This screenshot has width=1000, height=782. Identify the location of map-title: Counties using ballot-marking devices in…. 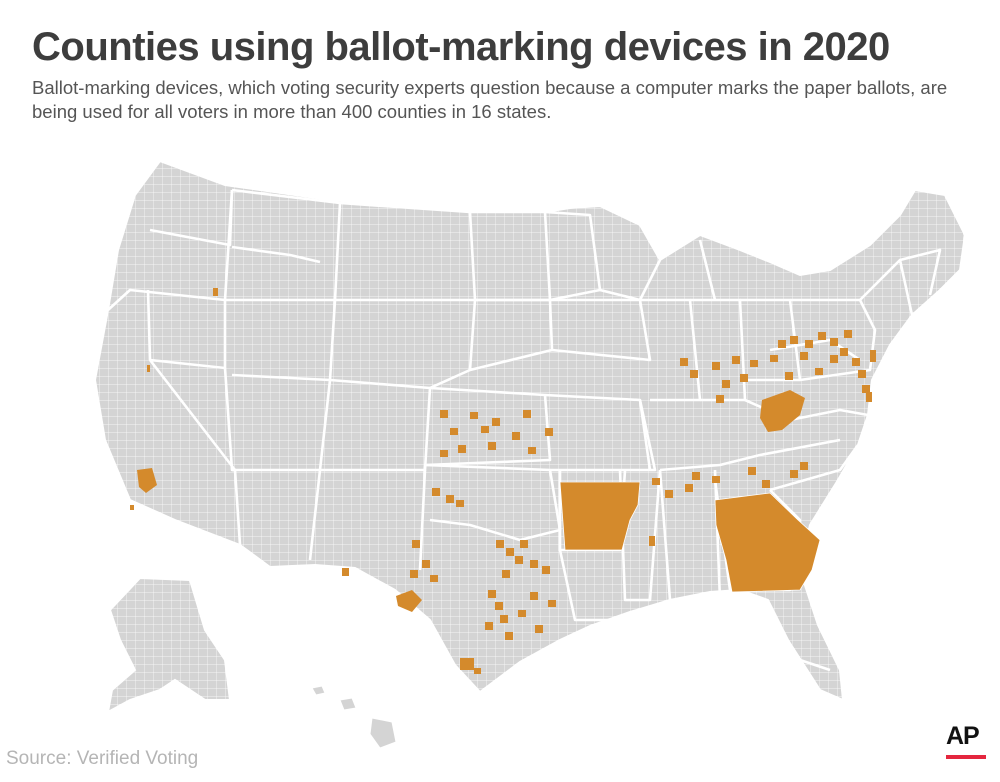
(461, 47).